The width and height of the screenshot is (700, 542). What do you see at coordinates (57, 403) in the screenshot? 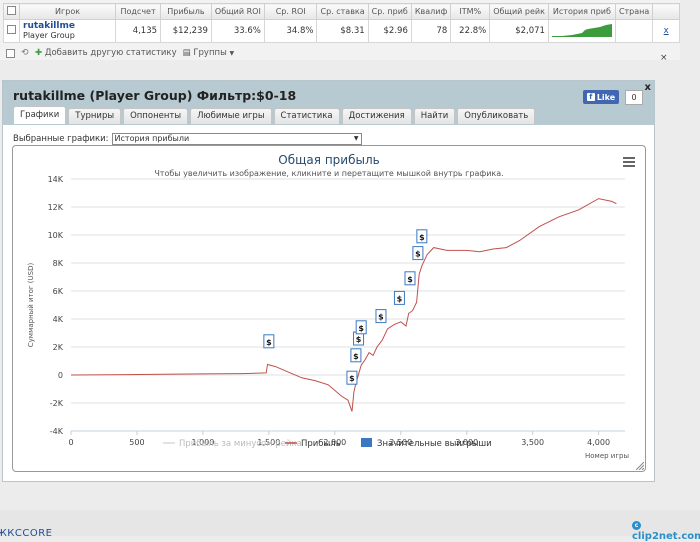
I see `y-tick-label: -2K` at bounding box center [57, 403].